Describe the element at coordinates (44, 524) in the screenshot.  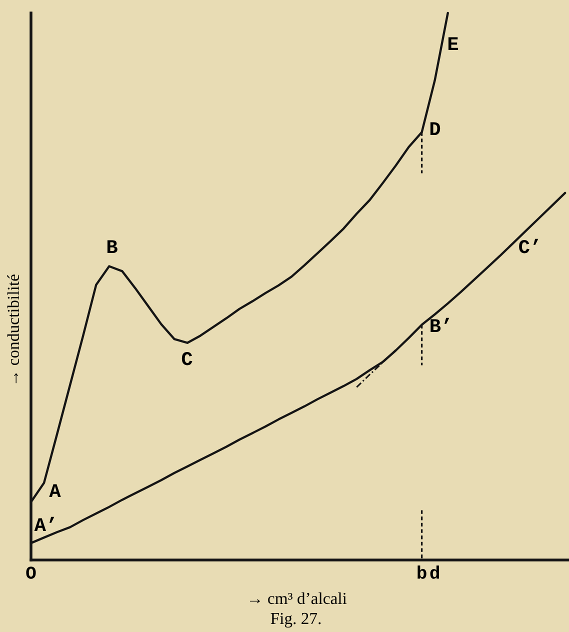
I see `annotation: A’` at that location.